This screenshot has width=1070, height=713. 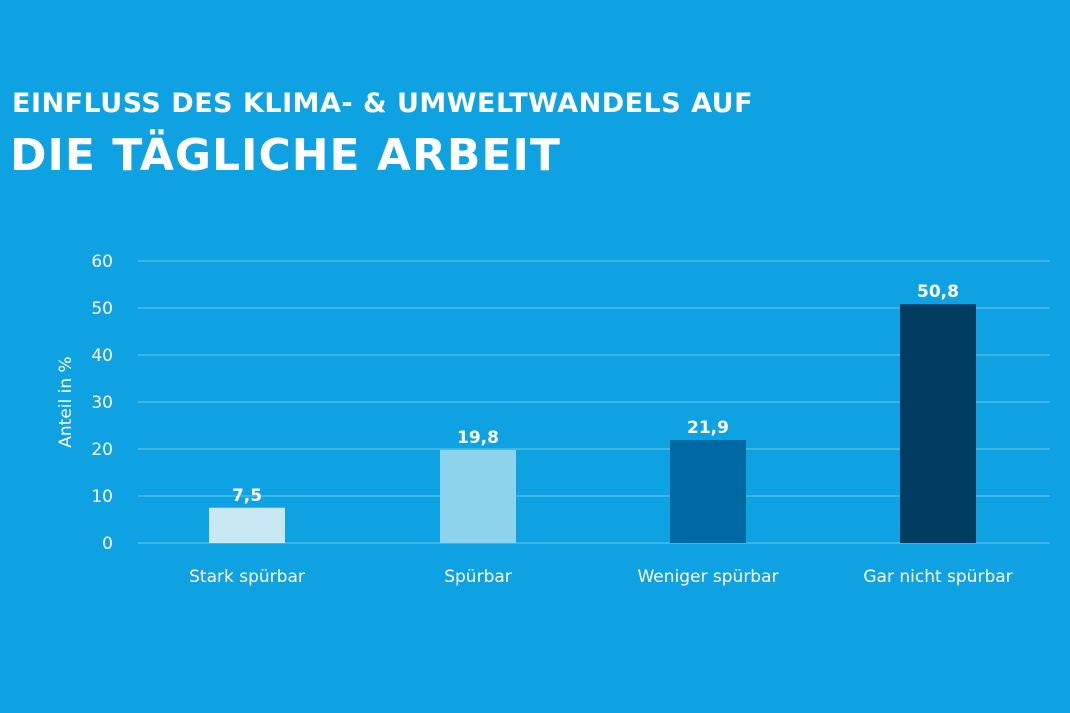 I want to click on chart-title: EINFLUSS DES KLIMA- & UMWELTWANDELS AUF, so click(x=383, y=103).